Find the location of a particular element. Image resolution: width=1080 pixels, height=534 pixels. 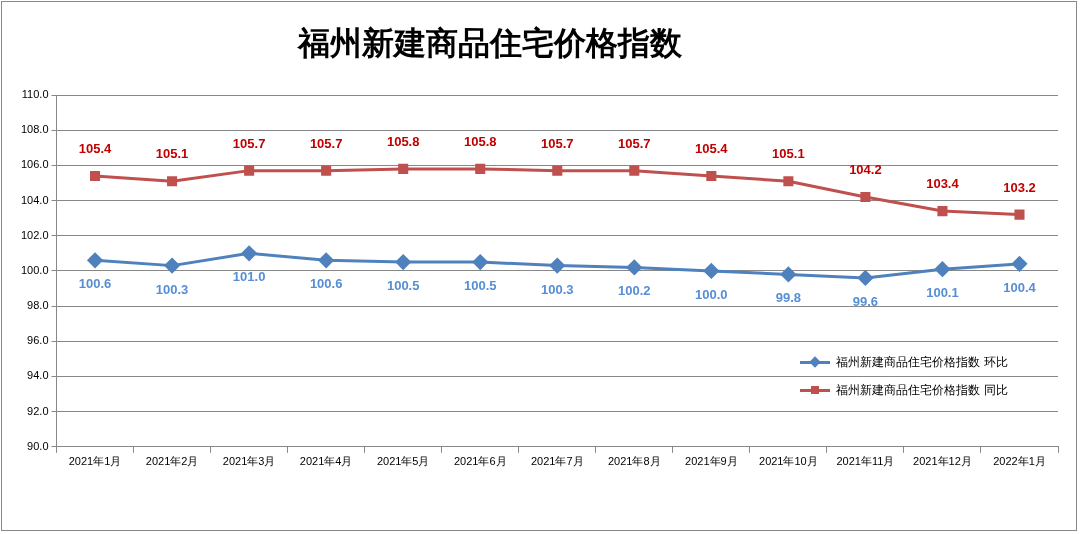

x-tick-label: 2021年11月 is located at coordinates (865, 461).